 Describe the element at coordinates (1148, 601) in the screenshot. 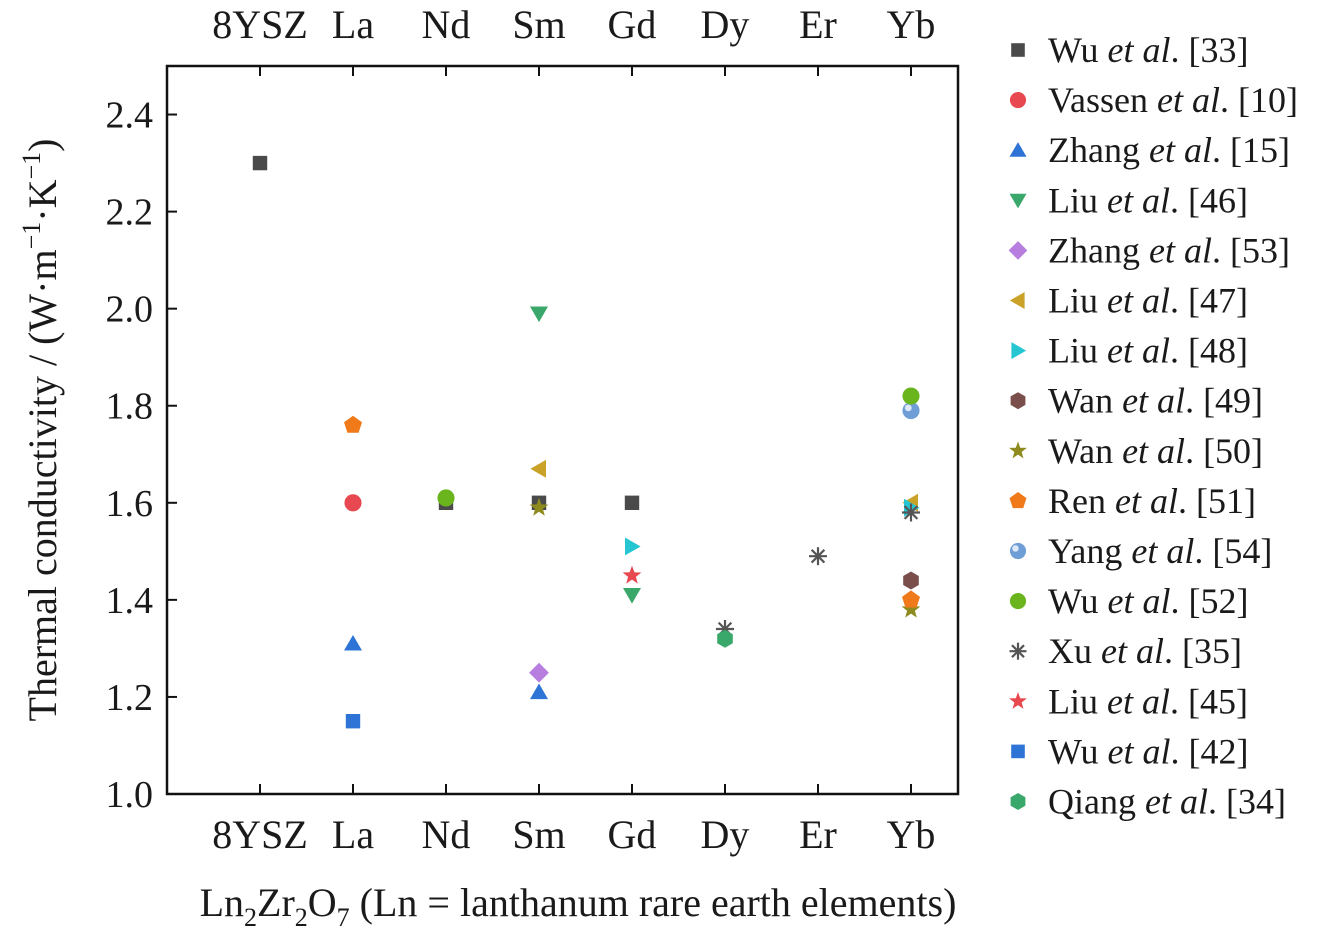

I see `legend-label: Wu et al. [52]` at that location.